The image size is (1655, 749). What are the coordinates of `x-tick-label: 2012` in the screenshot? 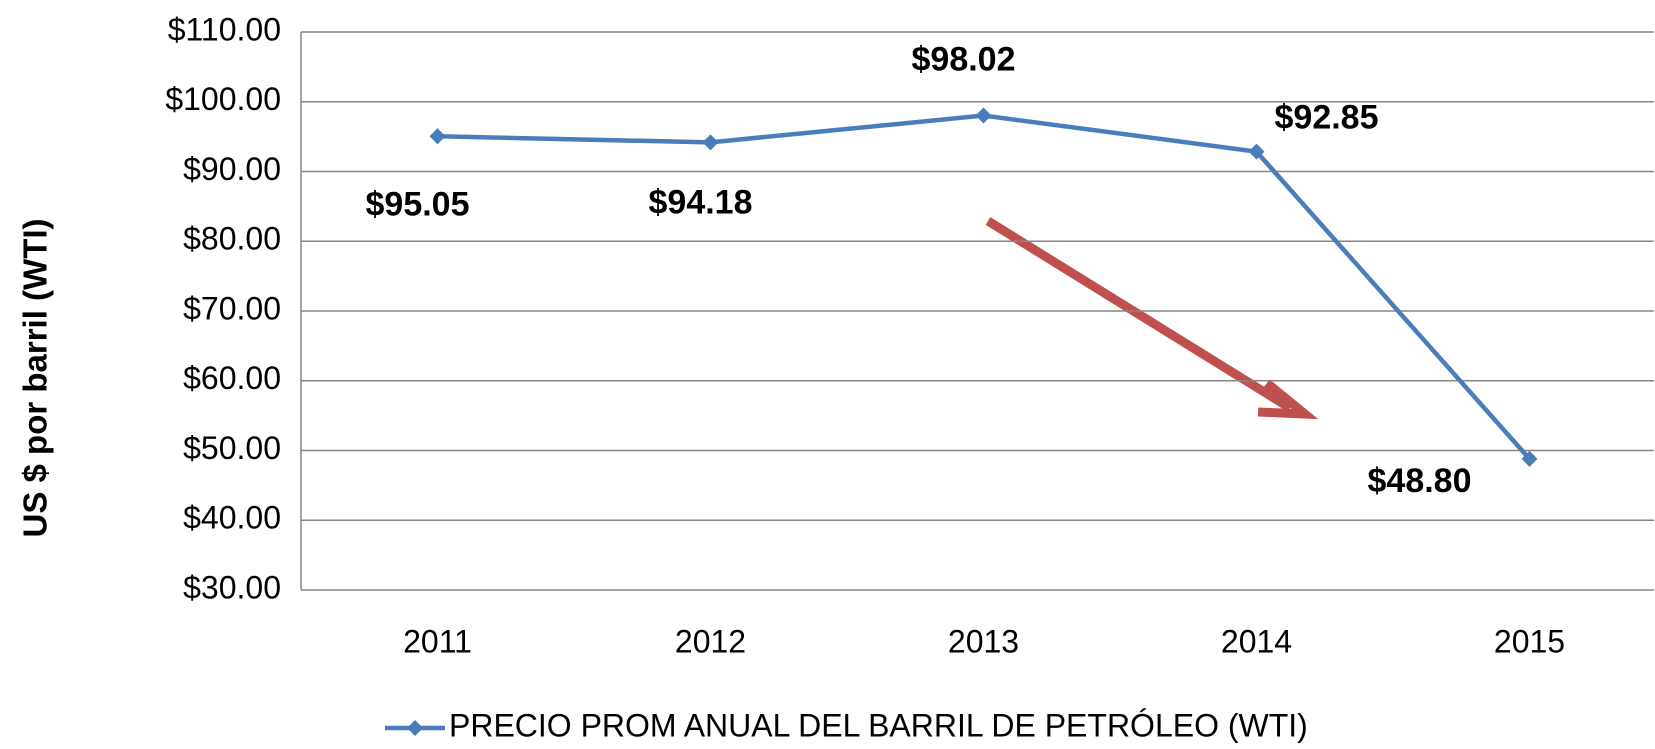 It's located at (710, 641).